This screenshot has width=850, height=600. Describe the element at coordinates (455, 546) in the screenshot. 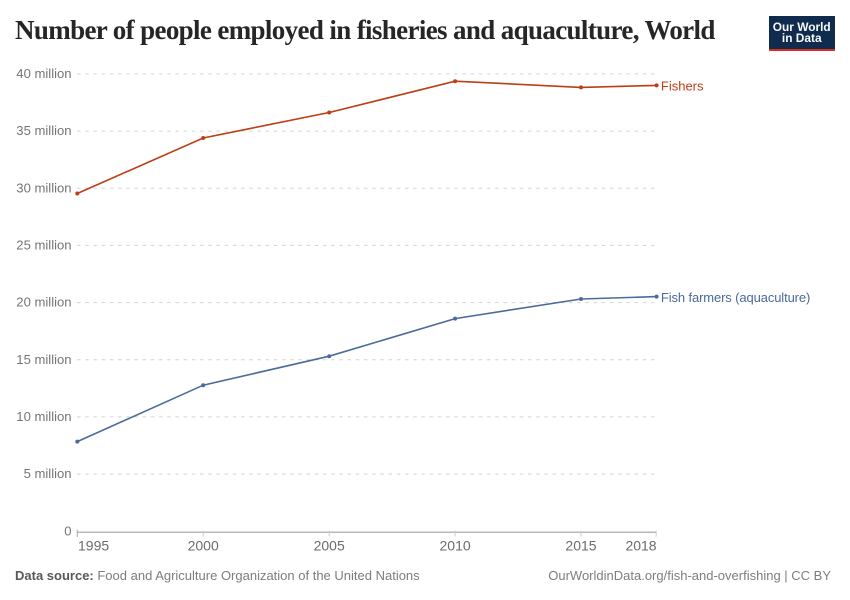

I see `svg-text: 2010` at that location.